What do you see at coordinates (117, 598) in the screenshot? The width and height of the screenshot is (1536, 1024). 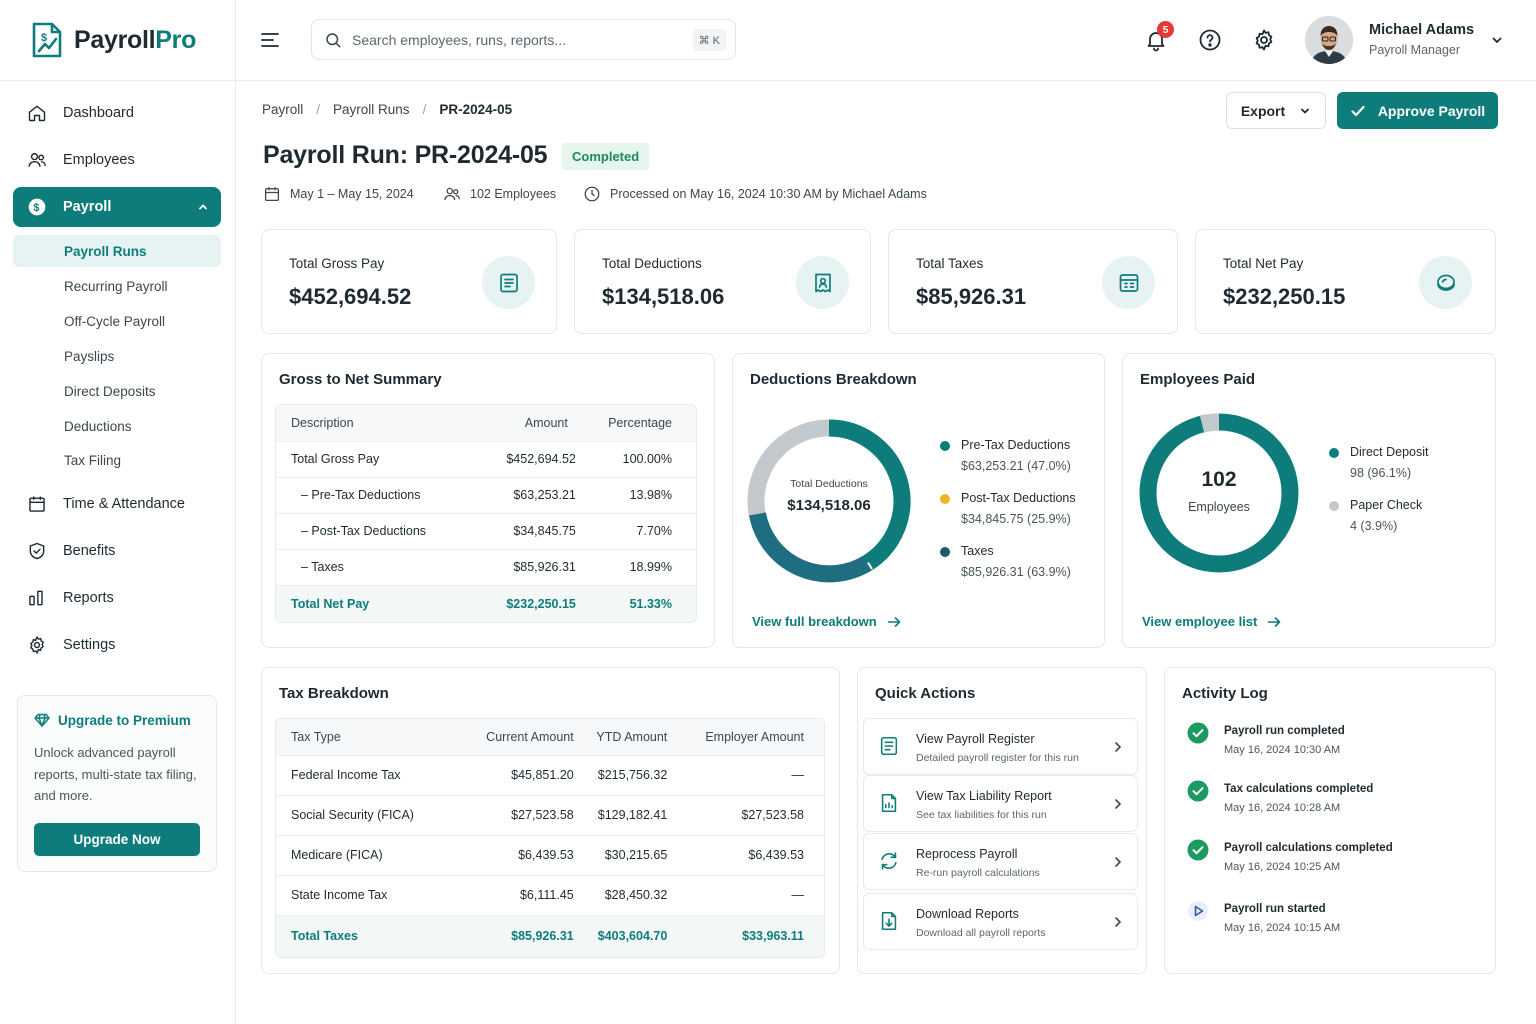 I see `sidebar-item-reports: Reports` at bounding box center [117, 598].